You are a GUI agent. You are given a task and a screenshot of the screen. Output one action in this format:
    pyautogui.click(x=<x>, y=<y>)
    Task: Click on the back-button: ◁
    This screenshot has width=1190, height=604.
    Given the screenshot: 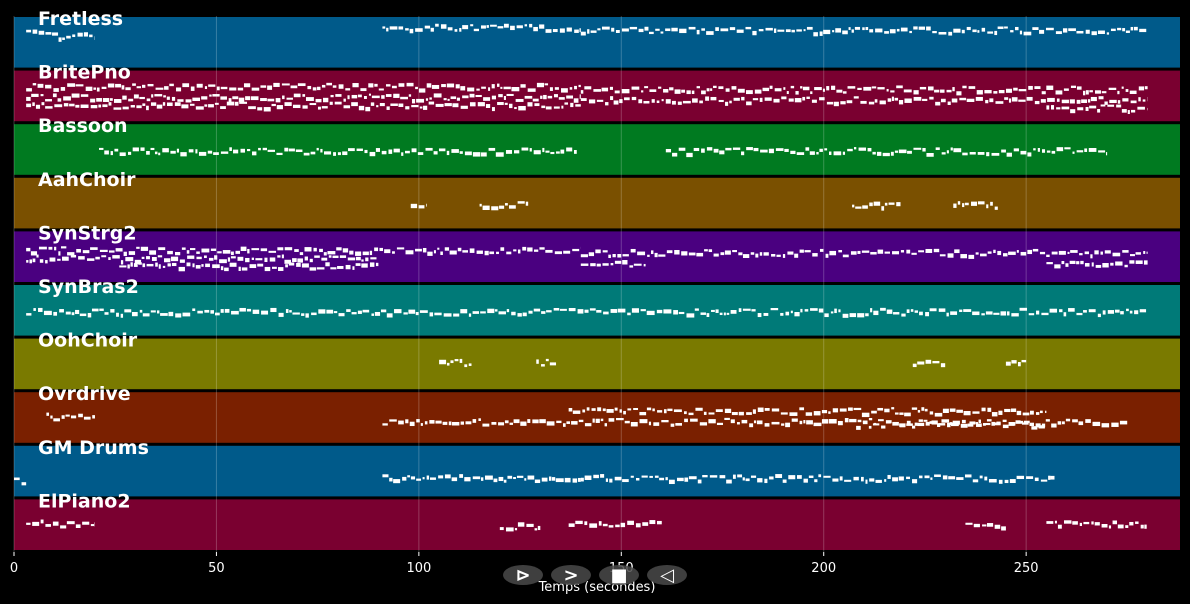 What is the action you would take?
    pyautogui.click(x=667, y=575)
    